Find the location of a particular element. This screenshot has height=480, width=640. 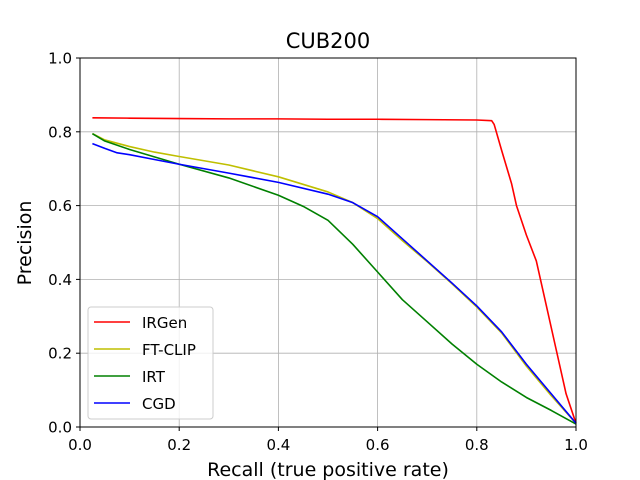

y-tick-label: 0.2 is located at coordinates (60, 354).